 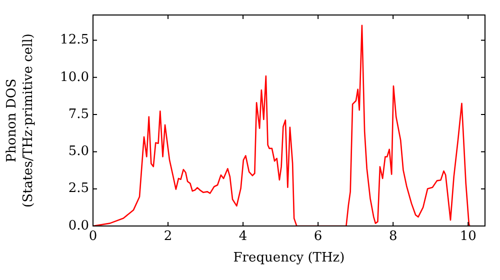 What do you see at coordinates (74, 77) in the screenshot?
I see `y-tick-label: 10.0` at bounding box center [74, 77].